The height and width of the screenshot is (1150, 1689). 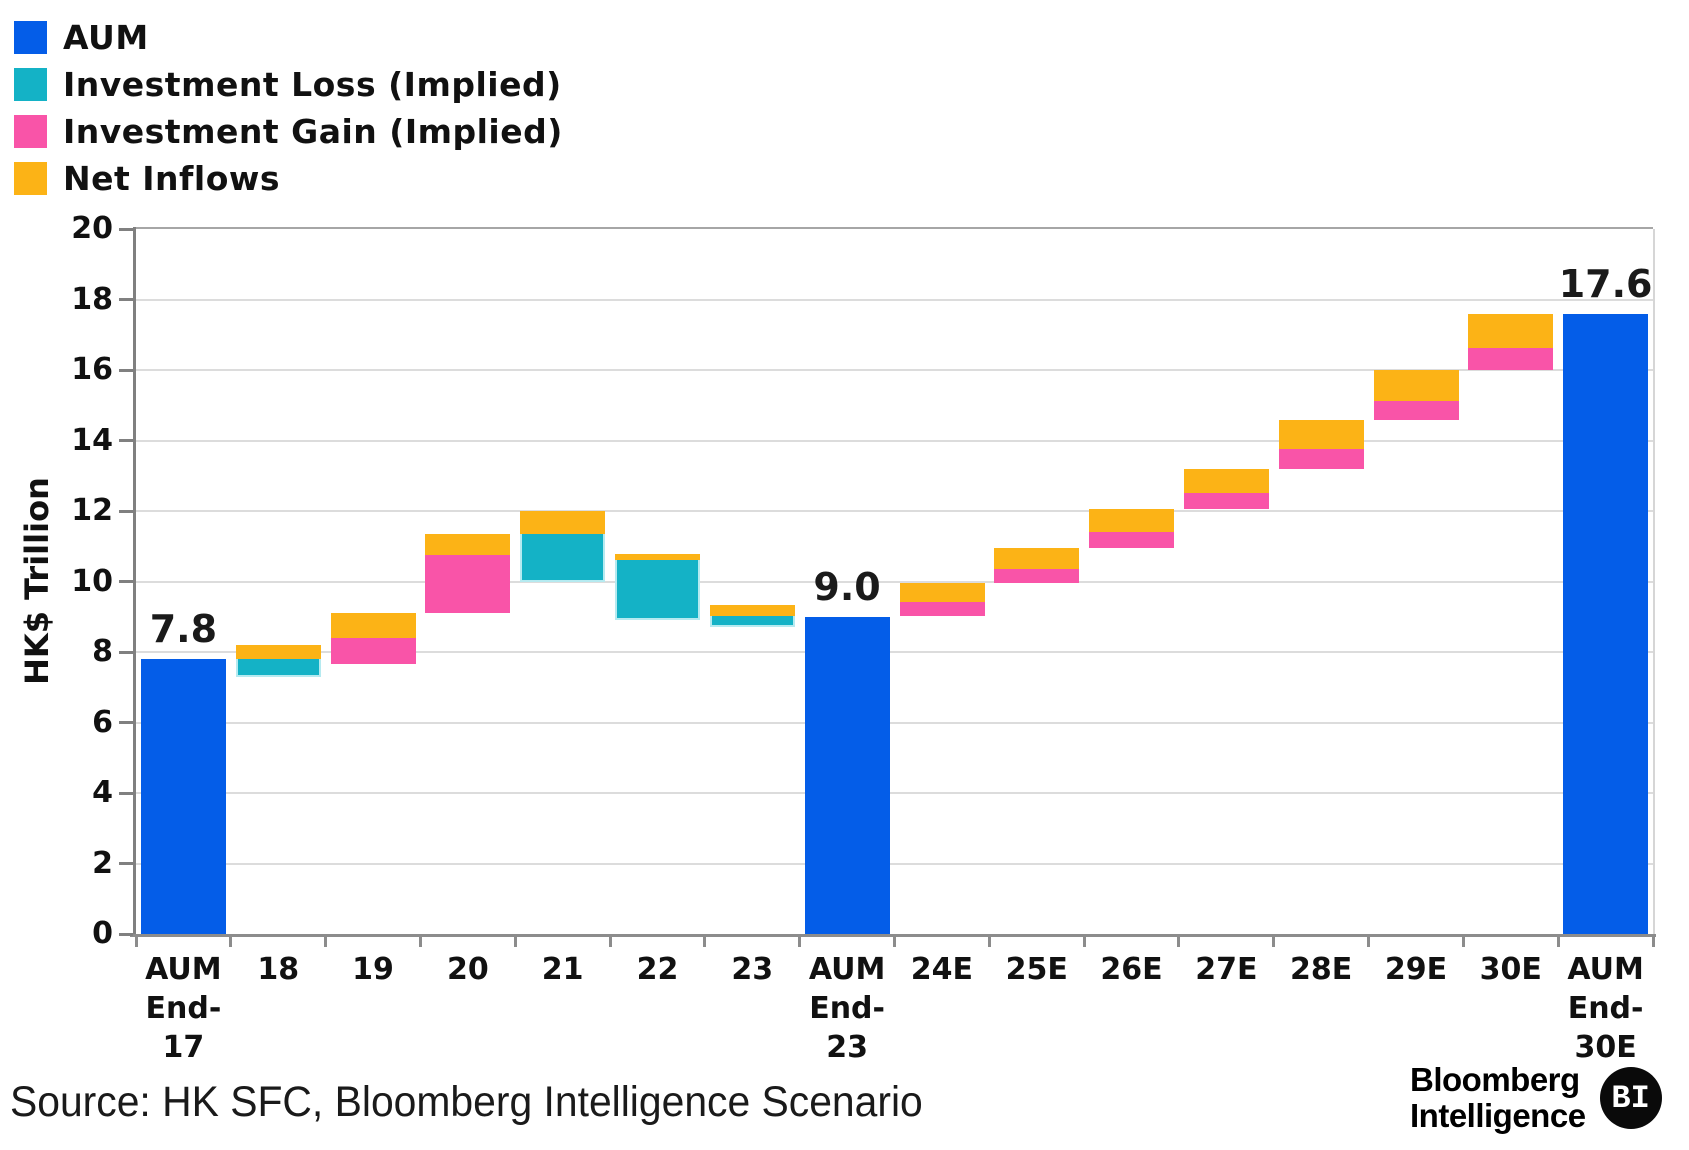 I want to click on legend-label-1: Investment Loss (Implied), so click(x=312, y=84).